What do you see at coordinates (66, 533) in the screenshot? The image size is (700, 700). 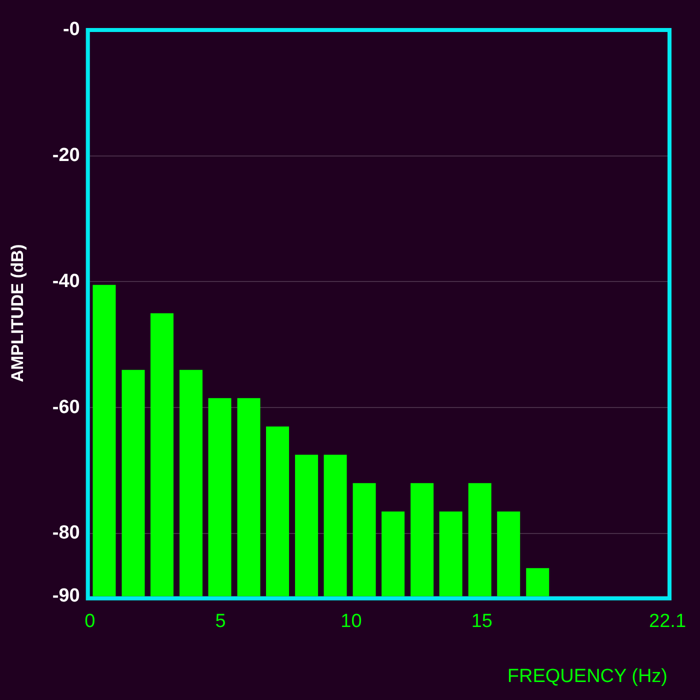 I see `y-tick-label: -80` at bounding box center [66, 533].